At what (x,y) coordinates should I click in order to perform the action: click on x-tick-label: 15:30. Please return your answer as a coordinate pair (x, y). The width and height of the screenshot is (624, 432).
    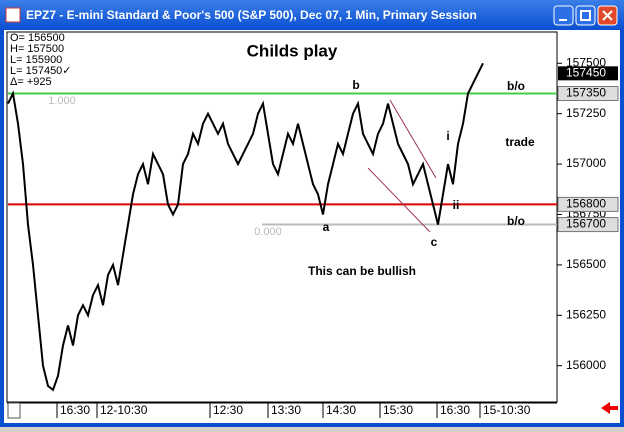
    Looking at the image, I should click on (398, 410).